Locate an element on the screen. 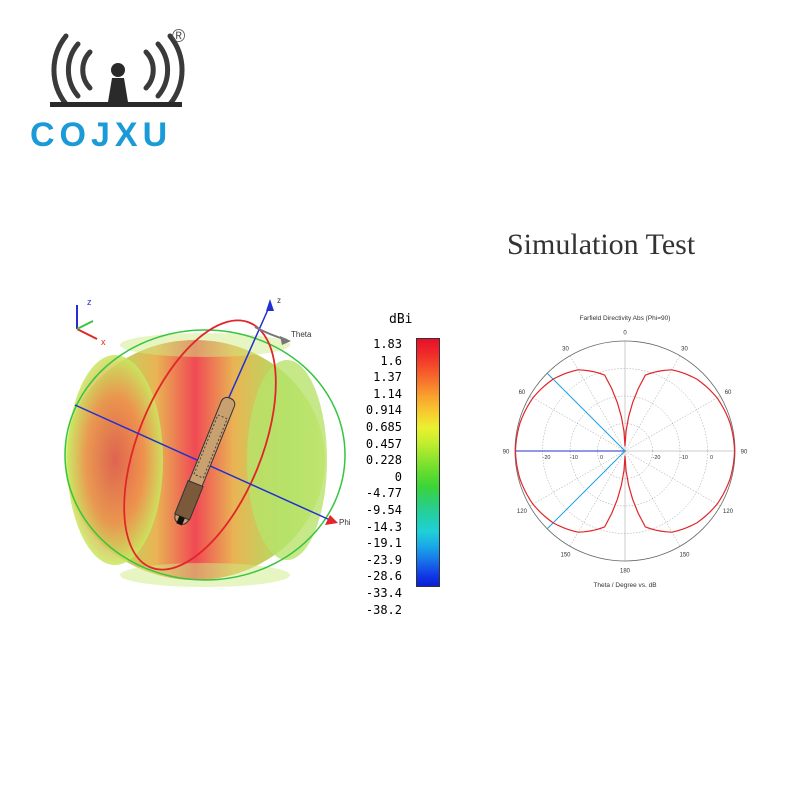 The height and width of the screenshot is (800, 800). polar-xlabel: Theta / Degree vs. dB is located at coordinates (624, 585).